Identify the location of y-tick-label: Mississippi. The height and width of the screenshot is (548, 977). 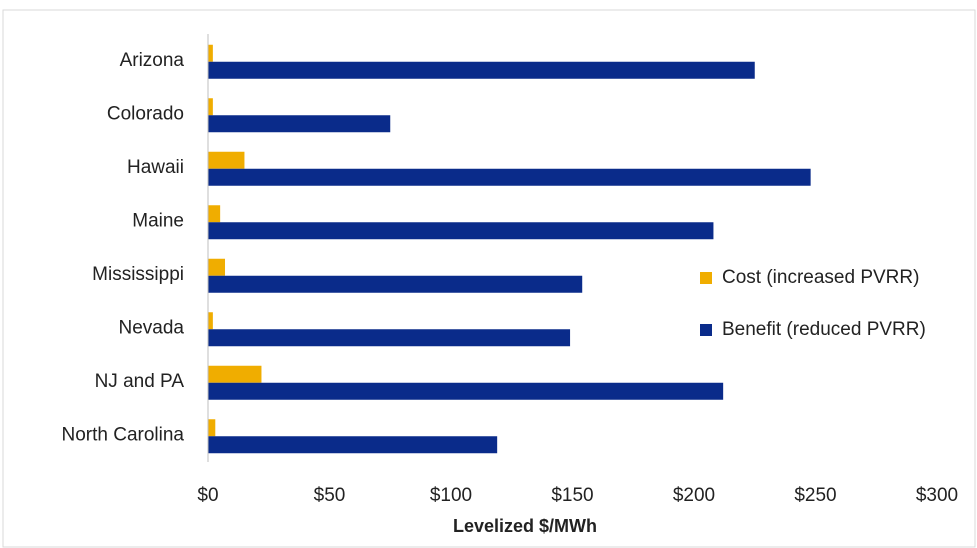
(138, 274).